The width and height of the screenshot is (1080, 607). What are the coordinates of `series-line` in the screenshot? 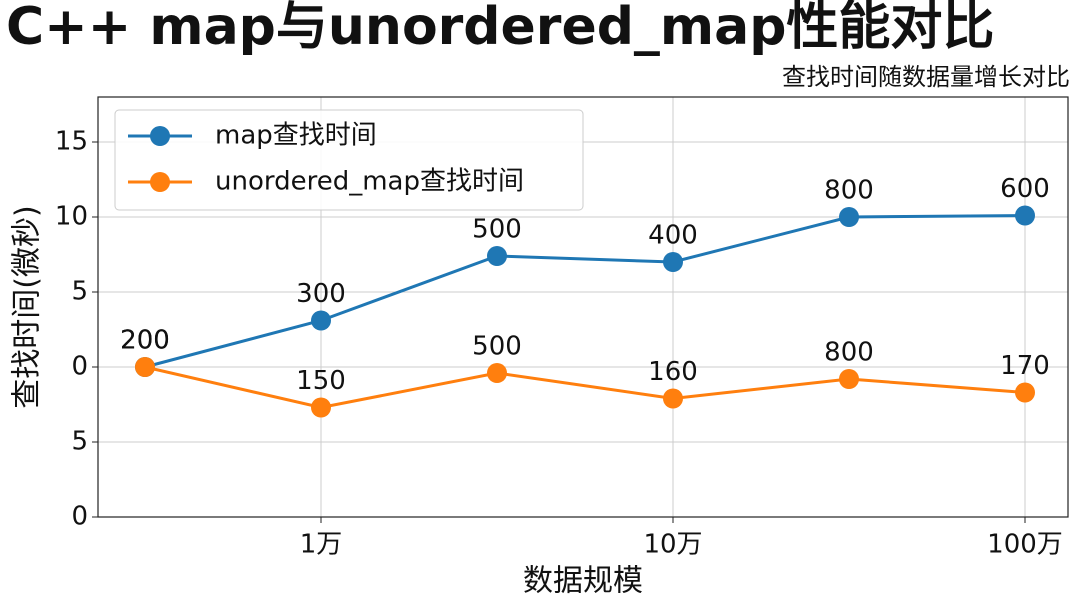 It's located at (585, 387).